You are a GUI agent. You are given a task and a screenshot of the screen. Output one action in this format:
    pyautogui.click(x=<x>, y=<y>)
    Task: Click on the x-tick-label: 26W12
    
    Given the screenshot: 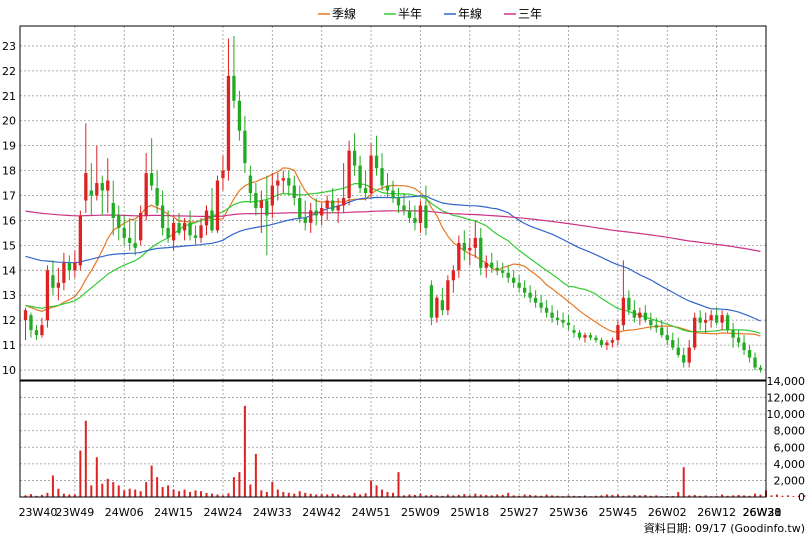 What is the action you would take?
    pyautogui.click(x=716, y=512)
    